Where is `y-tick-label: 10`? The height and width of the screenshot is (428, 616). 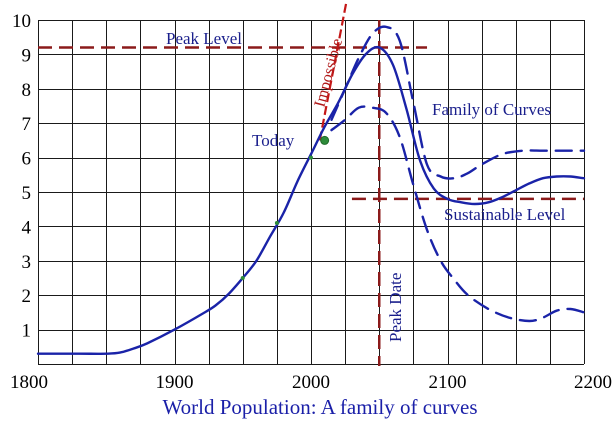 y-tick-label: 10 is located at coordinates (21, 21).